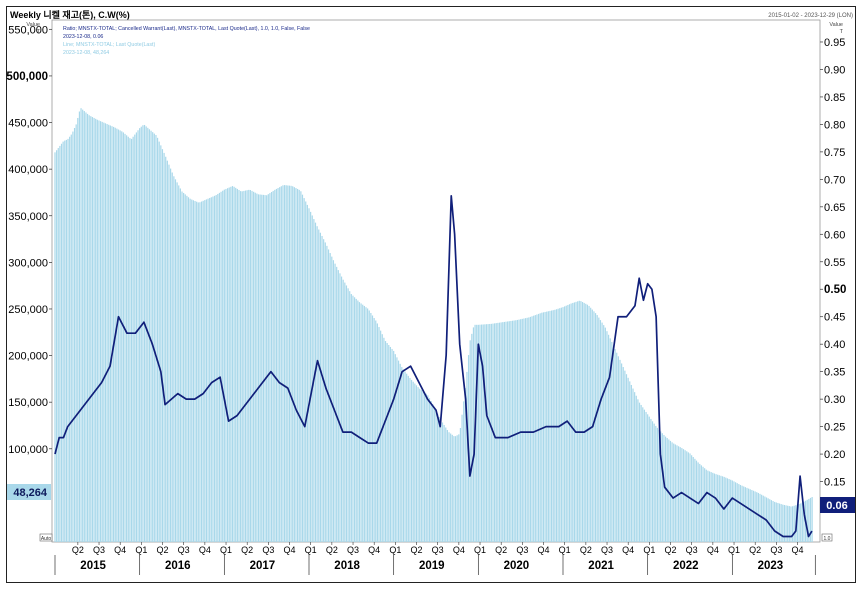 Image resolution: width=863 pixels, height=591 pixels. Describe the element at coordinates (834, 43) in the screenshot. I see `right-axis-tick-label: 0.95` at that location.